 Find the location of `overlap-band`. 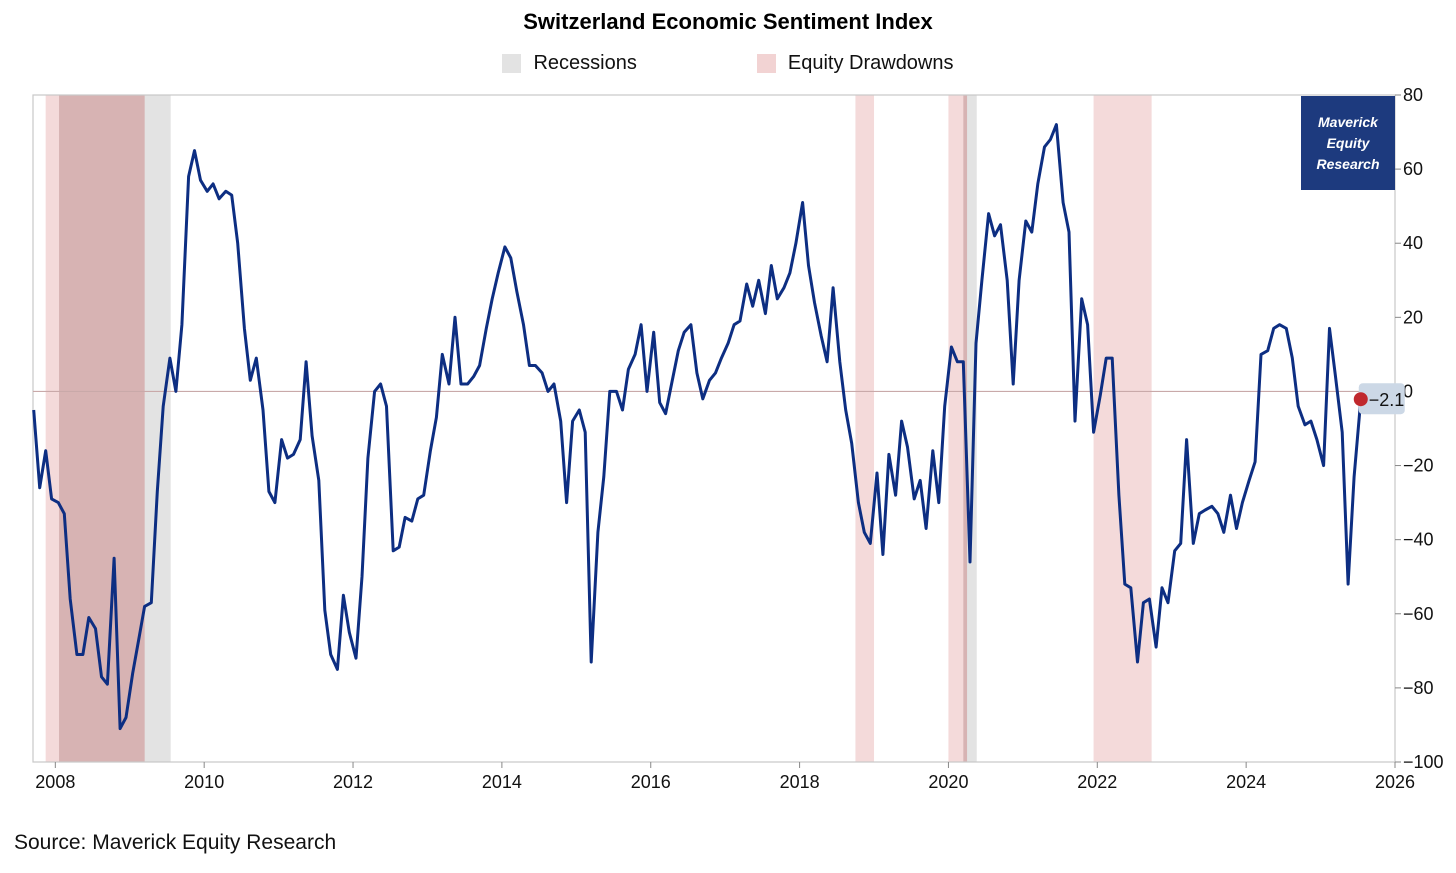

overlap-band is located at coordinates (102, 428).